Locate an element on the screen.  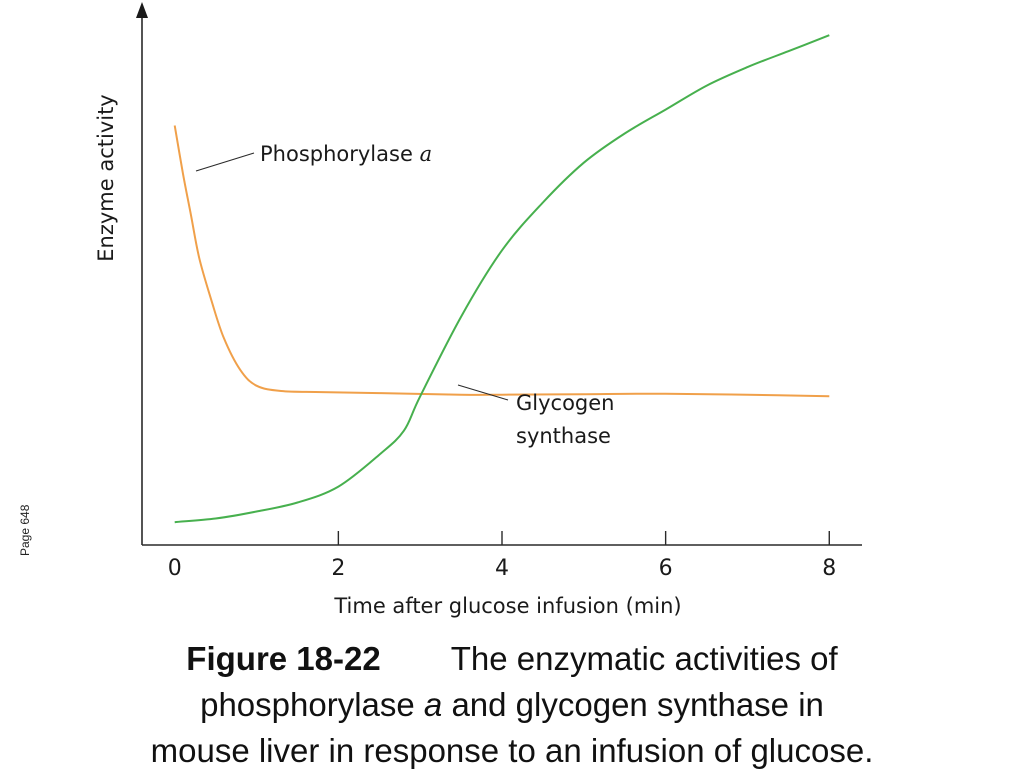
phosphorylase-label-main: Phosphorylase is located at coordinates (340, 154).